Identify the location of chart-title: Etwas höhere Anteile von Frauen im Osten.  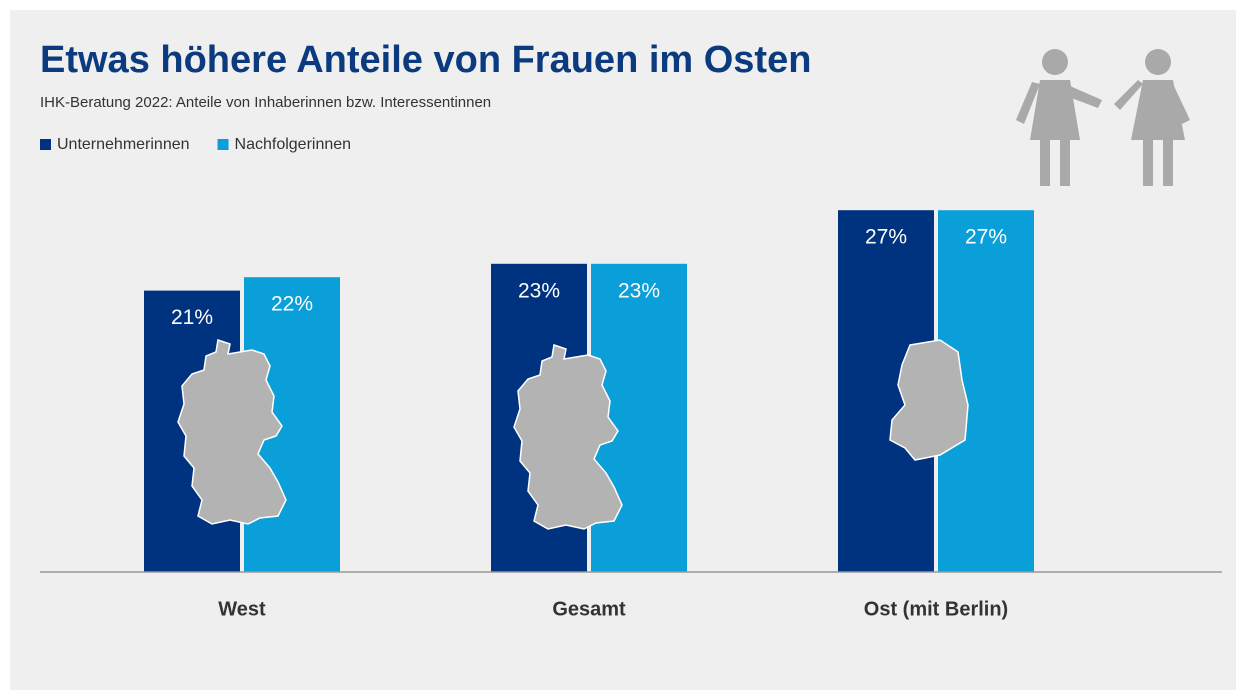
(425, 60).